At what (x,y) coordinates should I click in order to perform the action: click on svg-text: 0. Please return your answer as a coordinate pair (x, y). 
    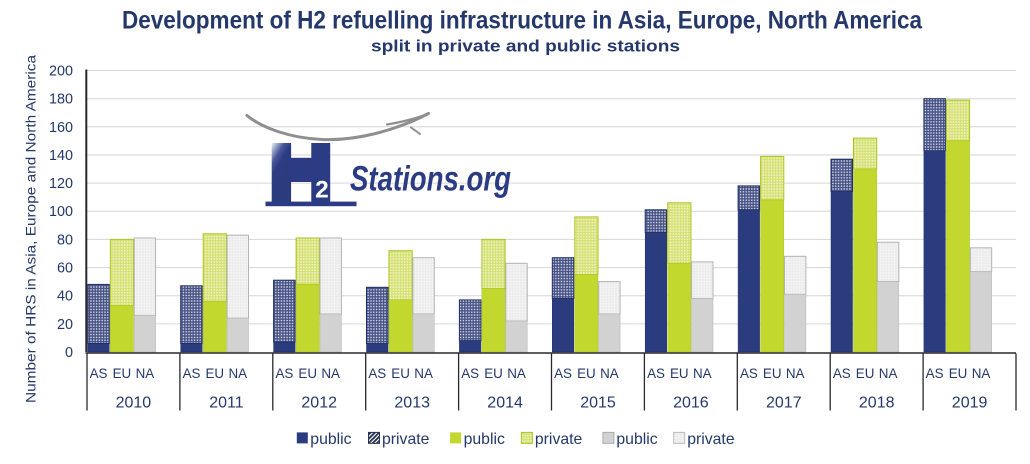
    Looking at the image, I should click on (69, 353).